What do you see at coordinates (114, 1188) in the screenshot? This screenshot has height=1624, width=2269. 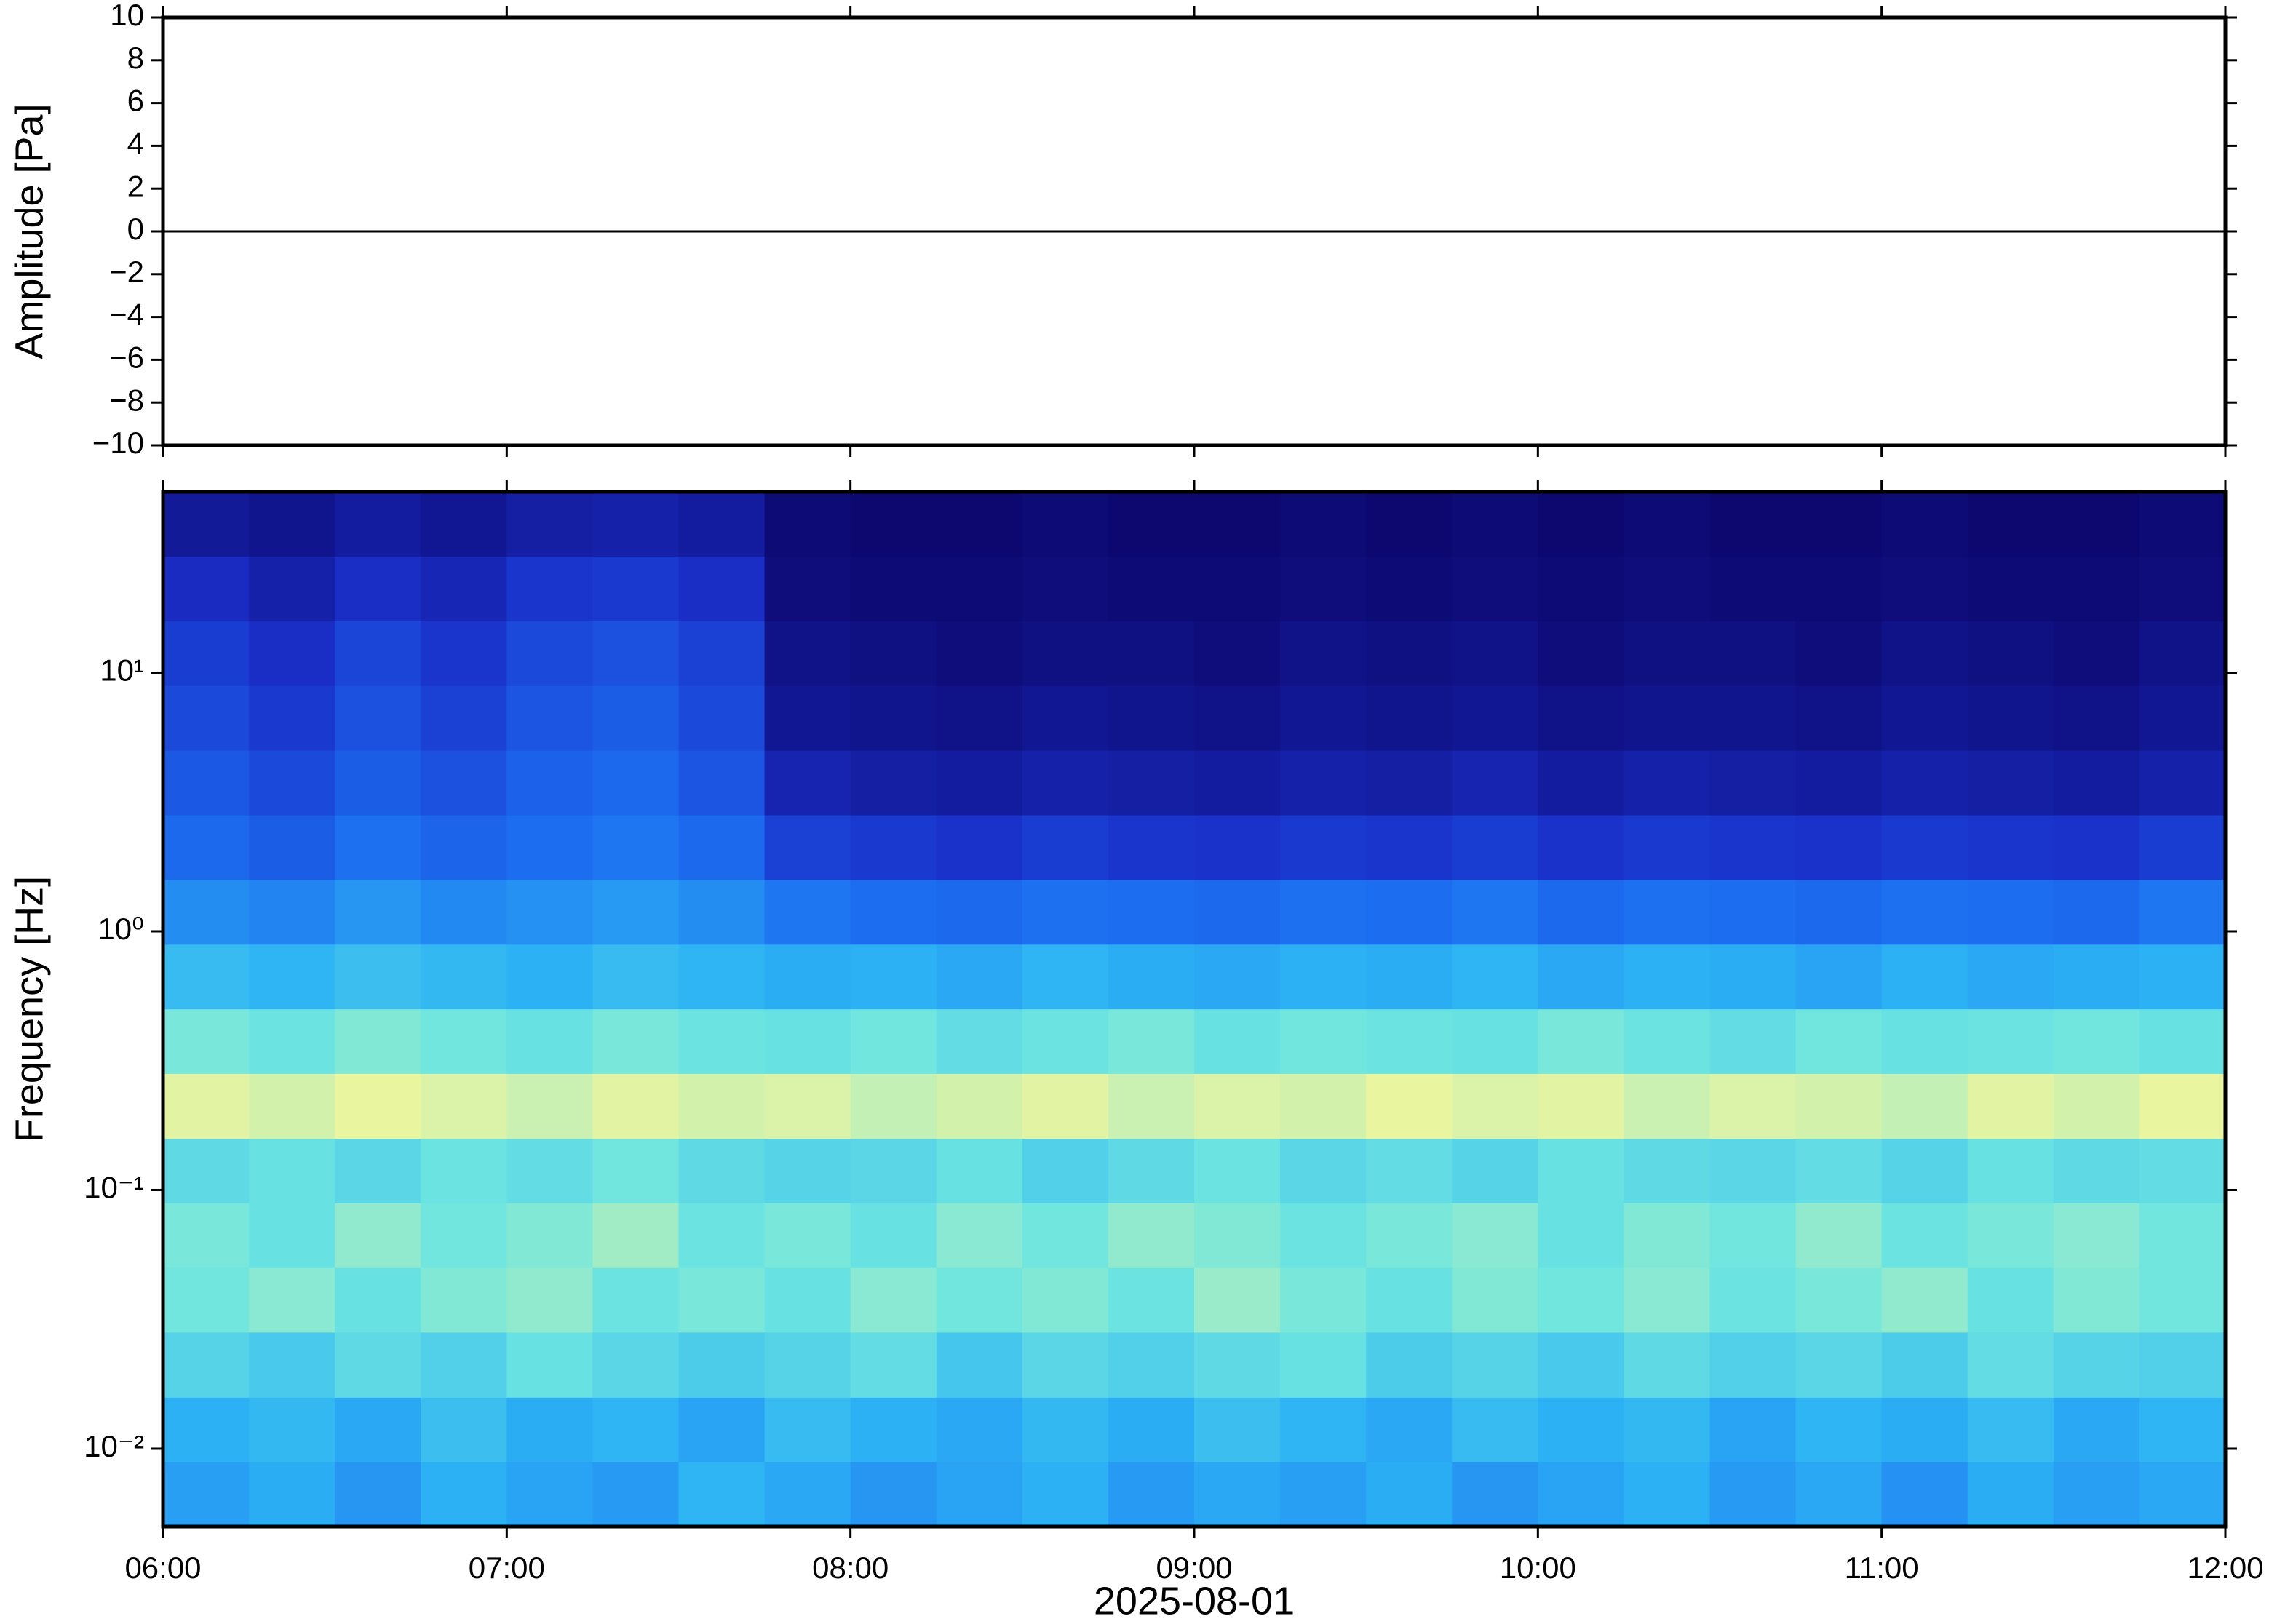 I see `y-tick-label: 10⁻¹` at bounding box center [114, 1188].